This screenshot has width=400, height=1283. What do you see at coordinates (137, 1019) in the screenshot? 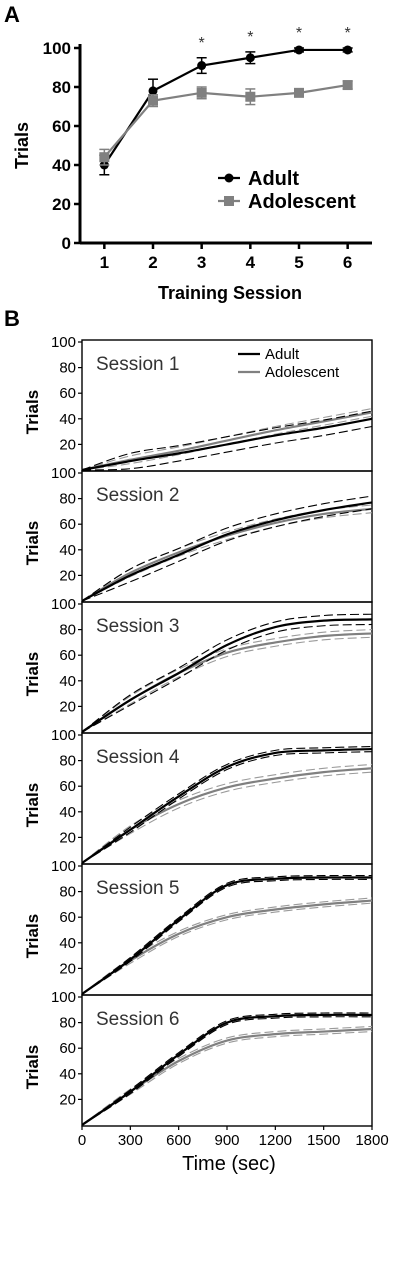
I see `panel-b-session-label: Session 6` at bounding box center [137, 1019].